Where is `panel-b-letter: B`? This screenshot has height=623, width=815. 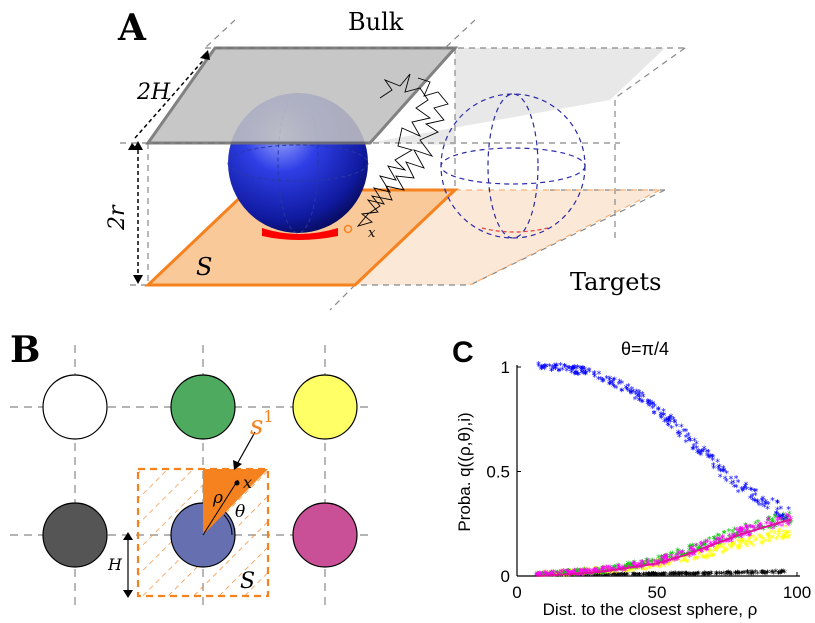 panel-b-letter: B is located at coordinates (25, 350).